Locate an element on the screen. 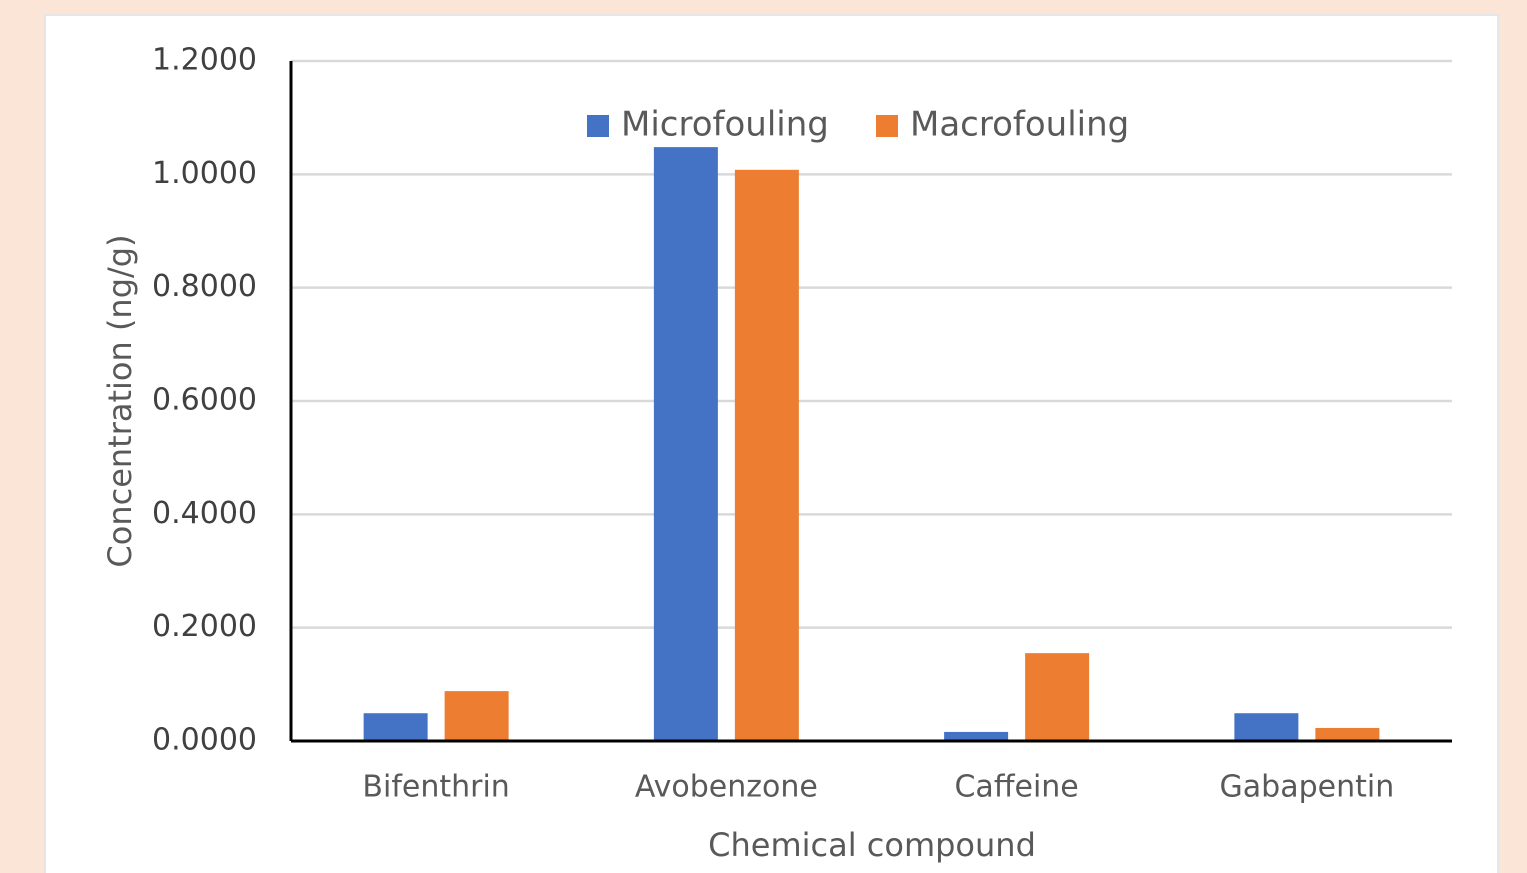  x-tick-label: Bifenthrin is located at coordinates (435, 787).